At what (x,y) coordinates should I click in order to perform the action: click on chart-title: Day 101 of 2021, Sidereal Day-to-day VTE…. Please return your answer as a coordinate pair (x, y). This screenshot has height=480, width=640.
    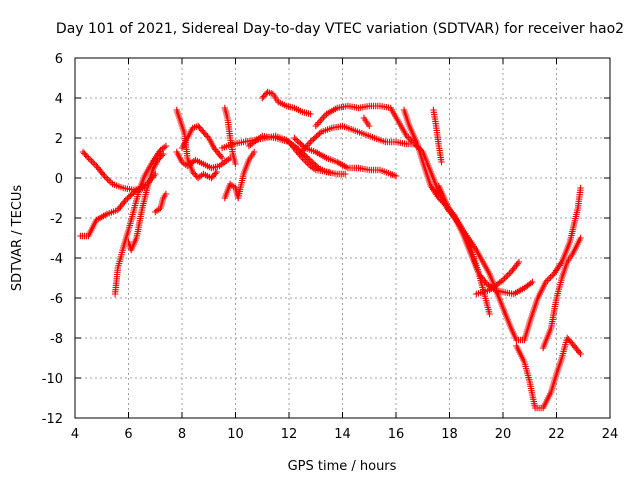
    Looking at the image, I should click on (340, 29).